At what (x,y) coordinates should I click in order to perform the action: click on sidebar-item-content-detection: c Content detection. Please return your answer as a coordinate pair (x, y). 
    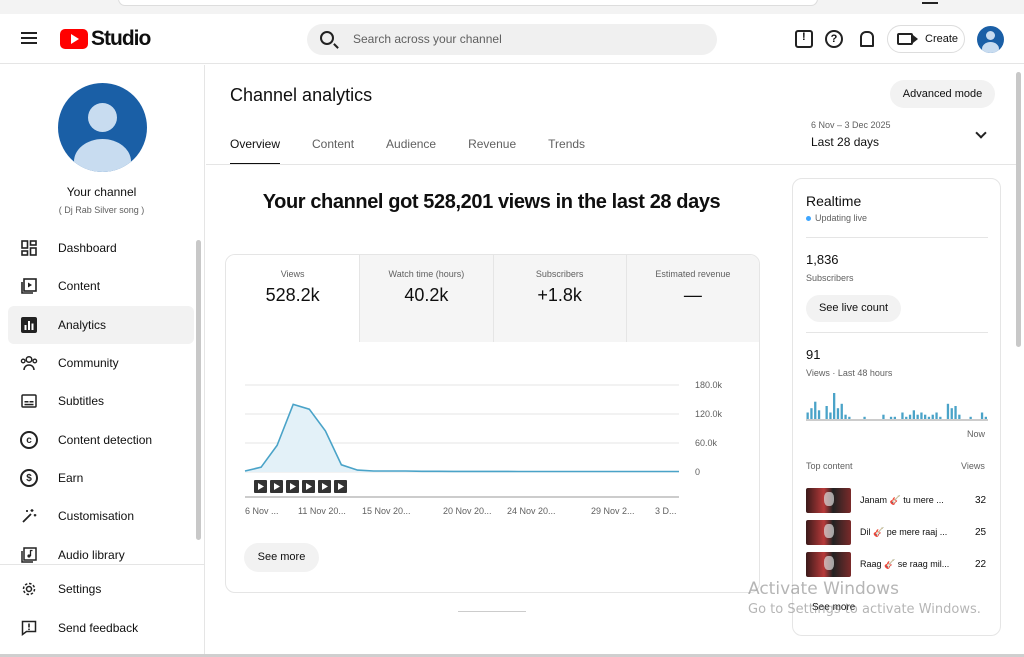
    Looking at the image, I should click on (101, 440).